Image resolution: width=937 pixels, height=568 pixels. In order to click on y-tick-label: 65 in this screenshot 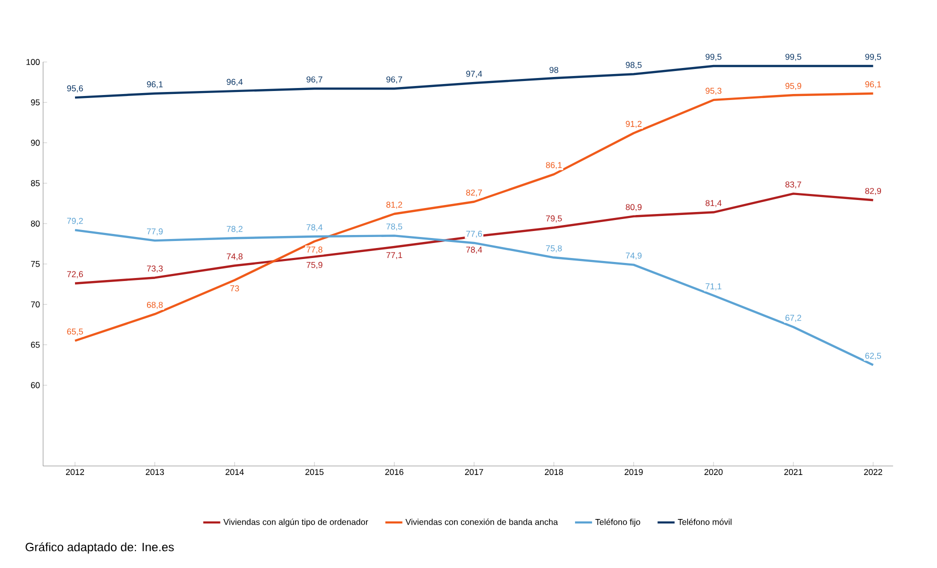, I will do `click(35, 345)`.